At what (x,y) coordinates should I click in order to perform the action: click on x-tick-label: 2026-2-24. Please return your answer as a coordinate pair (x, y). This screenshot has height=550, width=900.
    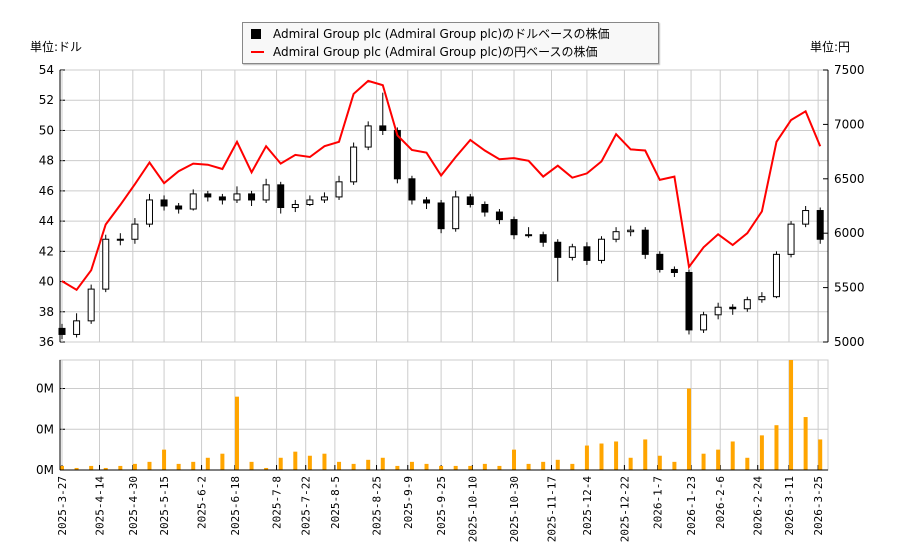
    Looking at the image, I should click on (758, 506).